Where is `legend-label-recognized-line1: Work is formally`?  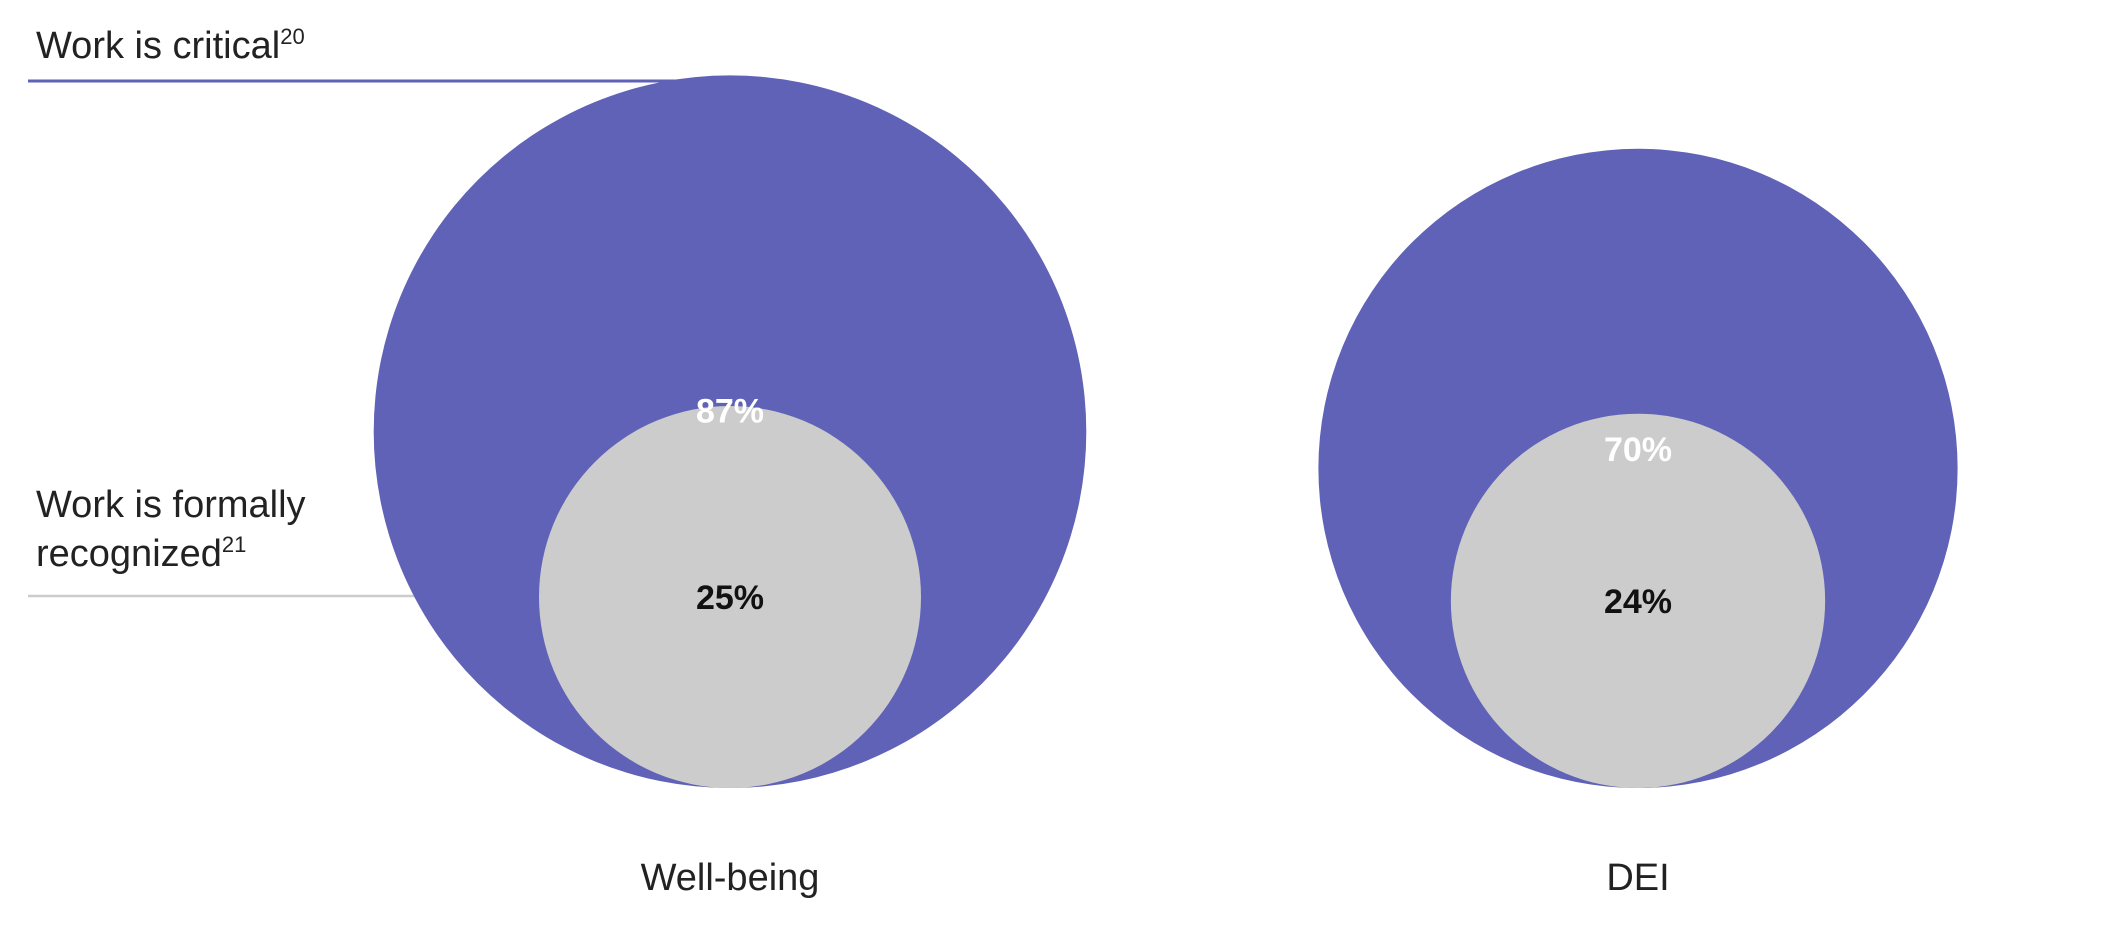 legend-label-recognized-line1: Work is formally is located at coordinates (171, 505).